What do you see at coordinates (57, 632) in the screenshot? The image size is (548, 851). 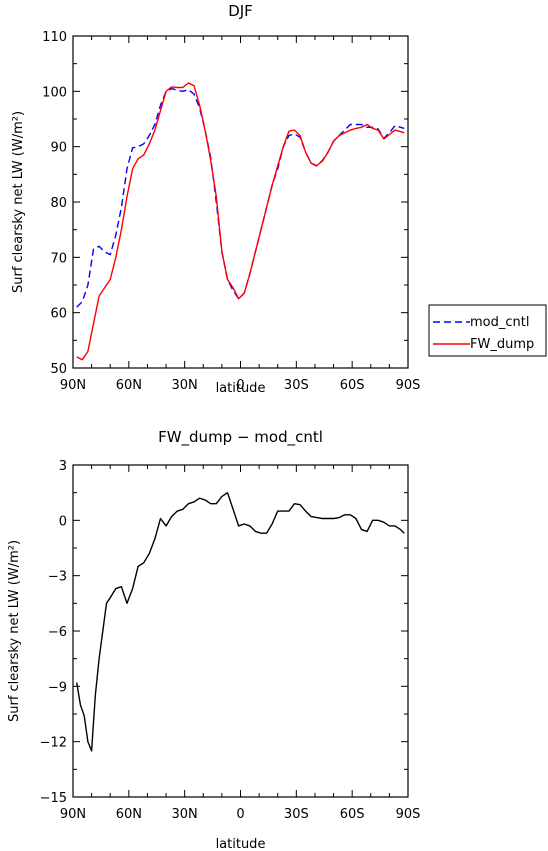 I see `y-tick-label: −6` at bounding box center [57, 632].